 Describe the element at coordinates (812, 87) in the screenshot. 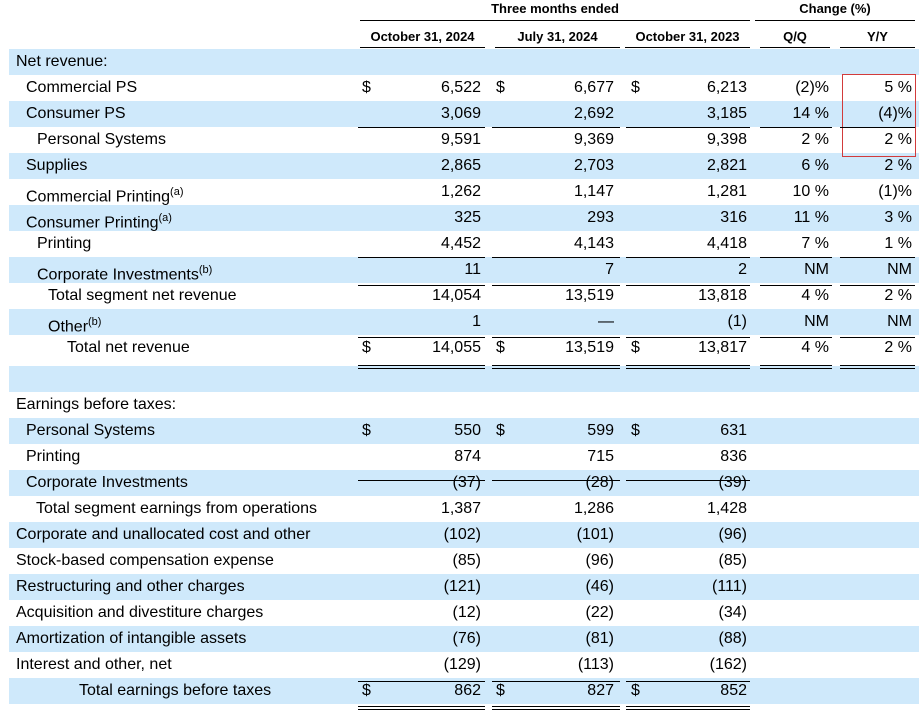

I see `change-qq: (2)%` at that location.